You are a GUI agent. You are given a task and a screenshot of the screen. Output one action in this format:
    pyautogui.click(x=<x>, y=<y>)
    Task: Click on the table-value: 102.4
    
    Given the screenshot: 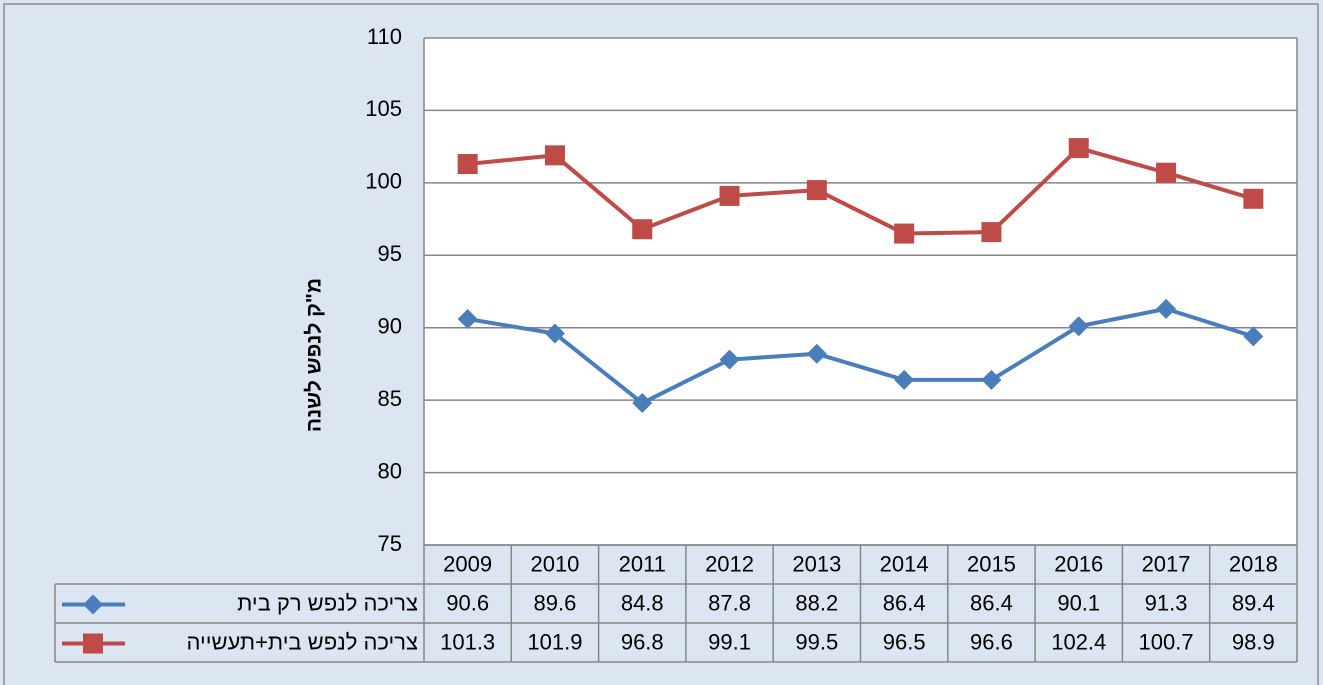 What is the action you would take?
    pyautogui.click(x=1078, y=641)
    